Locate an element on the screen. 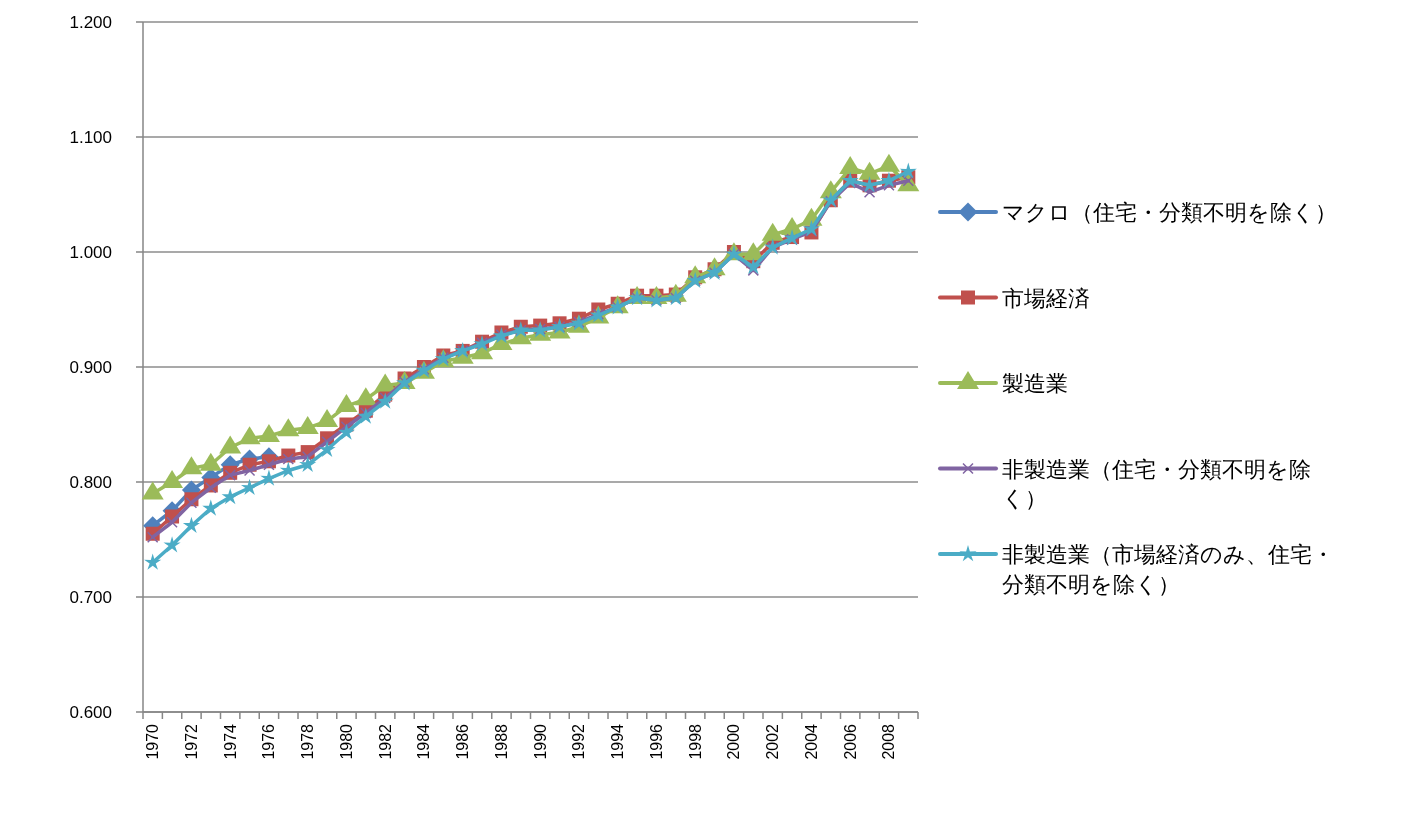 The width and height of the screenshot is (1406, 818). x-tick-label: 1972 is located at coordinates (191, 742).